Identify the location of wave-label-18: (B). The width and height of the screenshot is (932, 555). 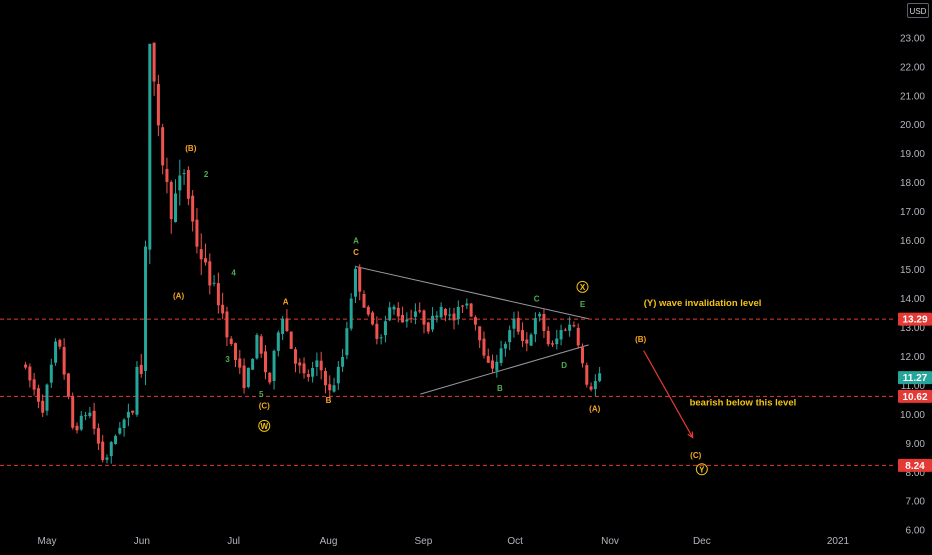
(640, 339).